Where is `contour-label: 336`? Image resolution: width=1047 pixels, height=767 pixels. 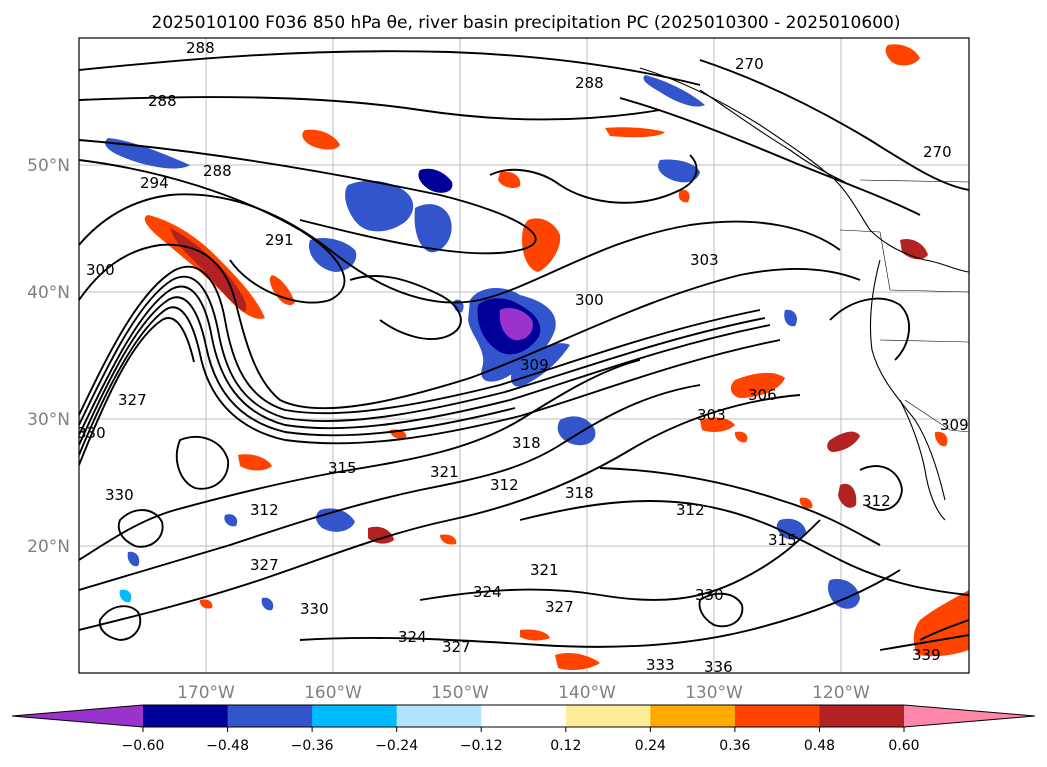 contour-label: 336 is located at coordinates (718, 667).